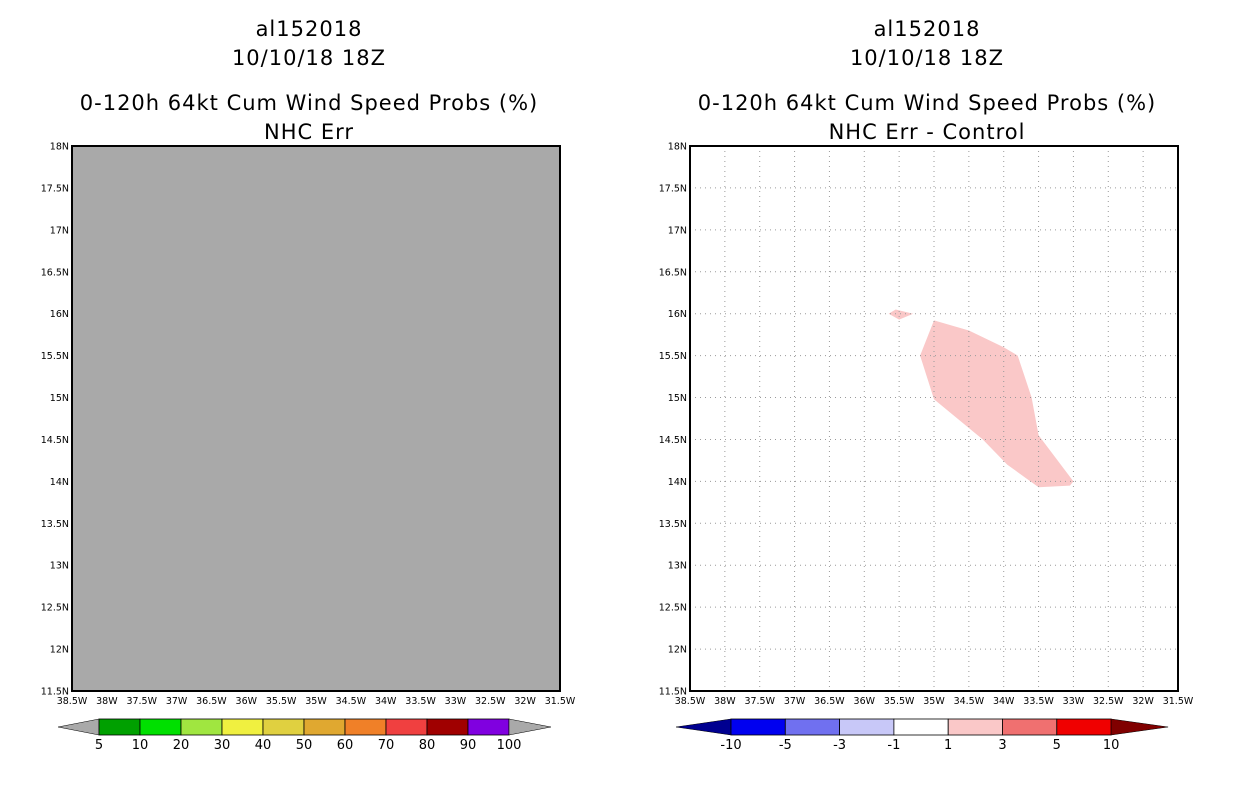 The width and height of the screenshot is (1236, 800). Describe the element at coordinates (263, 745) in the screenshot. I see `colorbar-label: 40` at that location.